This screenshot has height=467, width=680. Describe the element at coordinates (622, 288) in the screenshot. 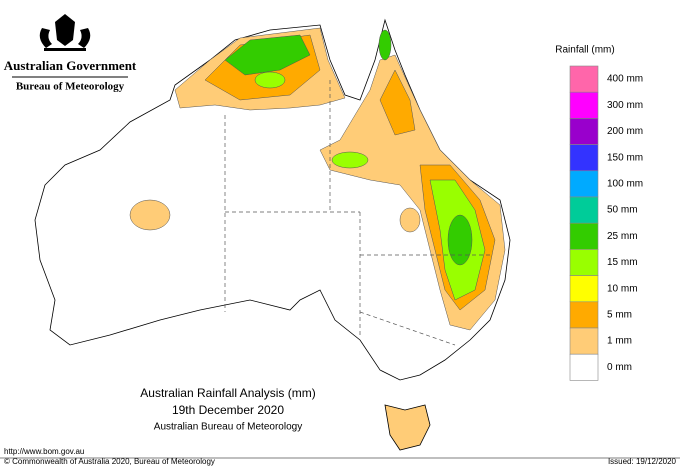

I see `legend-label: 10 mm` at that location.